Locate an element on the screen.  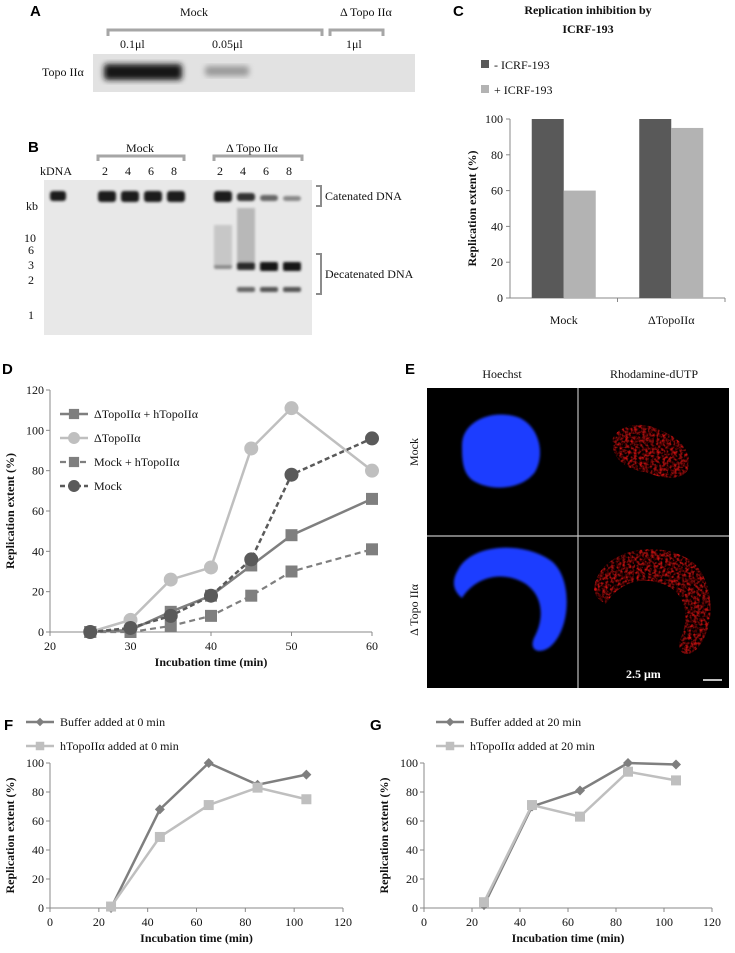
panel-label-a: A is located at coordinates (35, 11).